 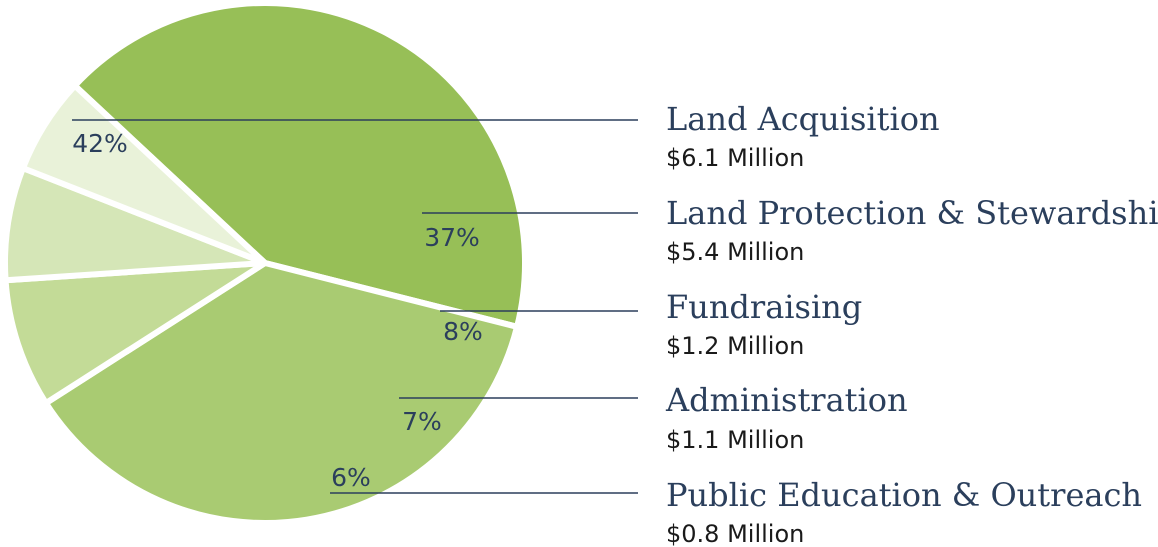 I want to click on percent-label-2: 37%, so click(x=452, y=237).